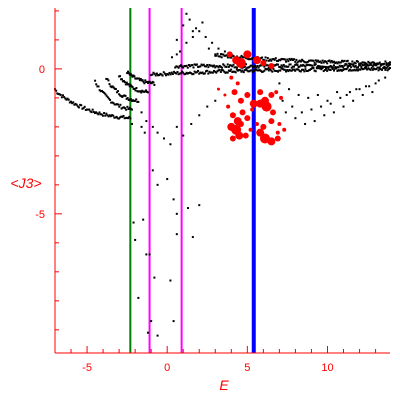  What do you see at coordinates (121, 96) in the screenshot?
I see `branch-2-point` at bounding box center [121, 96].